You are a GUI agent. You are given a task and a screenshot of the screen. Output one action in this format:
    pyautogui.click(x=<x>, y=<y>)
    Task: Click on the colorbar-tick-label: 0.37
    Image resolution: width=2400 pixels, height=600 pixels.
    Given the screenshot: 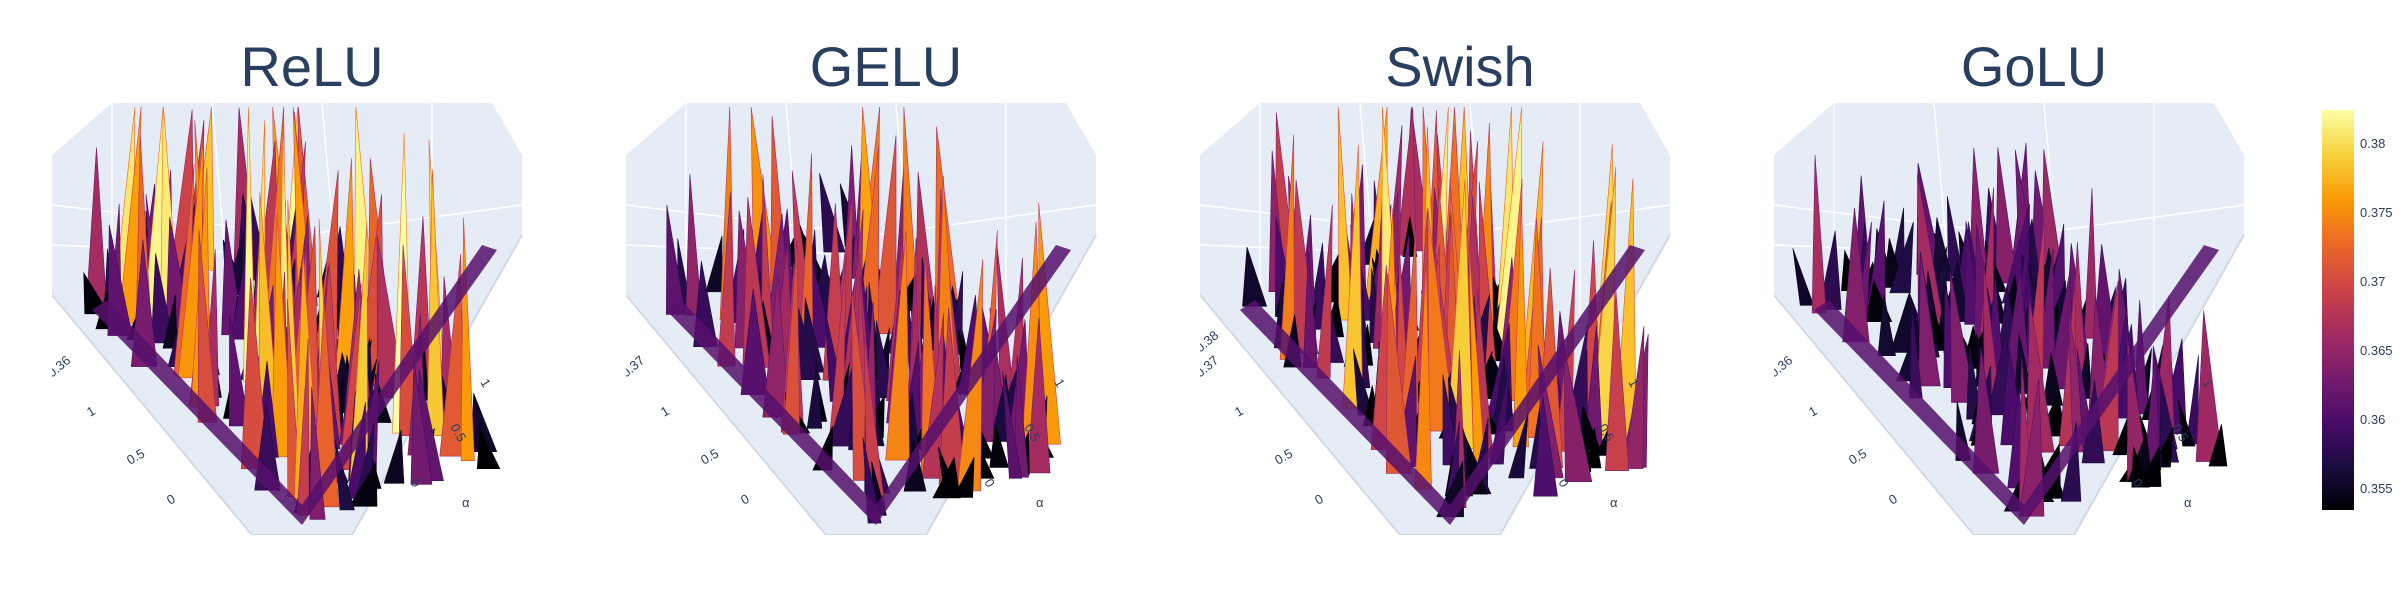 What is the action you would take?
    pyautogui.click(x=2373, y=282)
    